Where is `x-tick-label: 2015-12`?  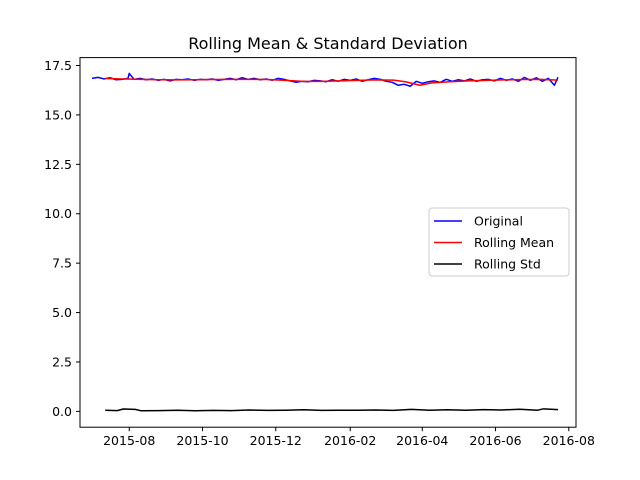
x-tick-label: 2015-12 is located at coordinates (276, 440).